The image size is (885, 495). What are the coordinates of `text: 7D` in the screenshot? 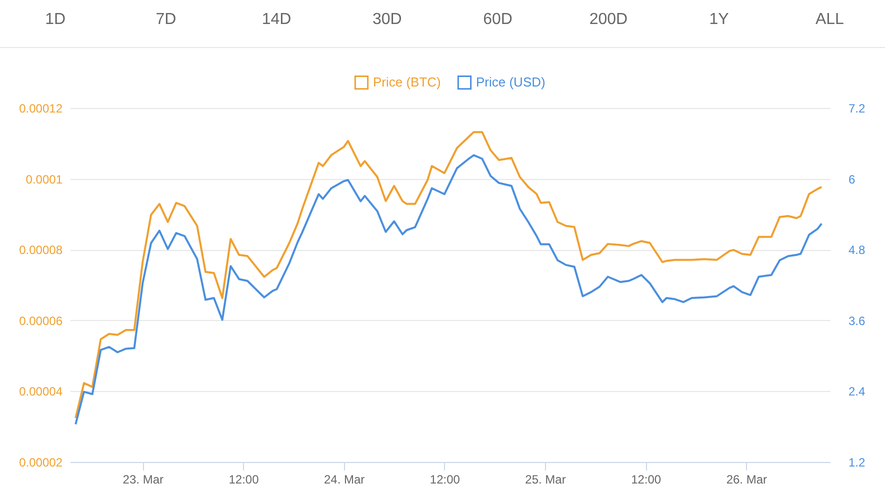 It's located at (166, 20).